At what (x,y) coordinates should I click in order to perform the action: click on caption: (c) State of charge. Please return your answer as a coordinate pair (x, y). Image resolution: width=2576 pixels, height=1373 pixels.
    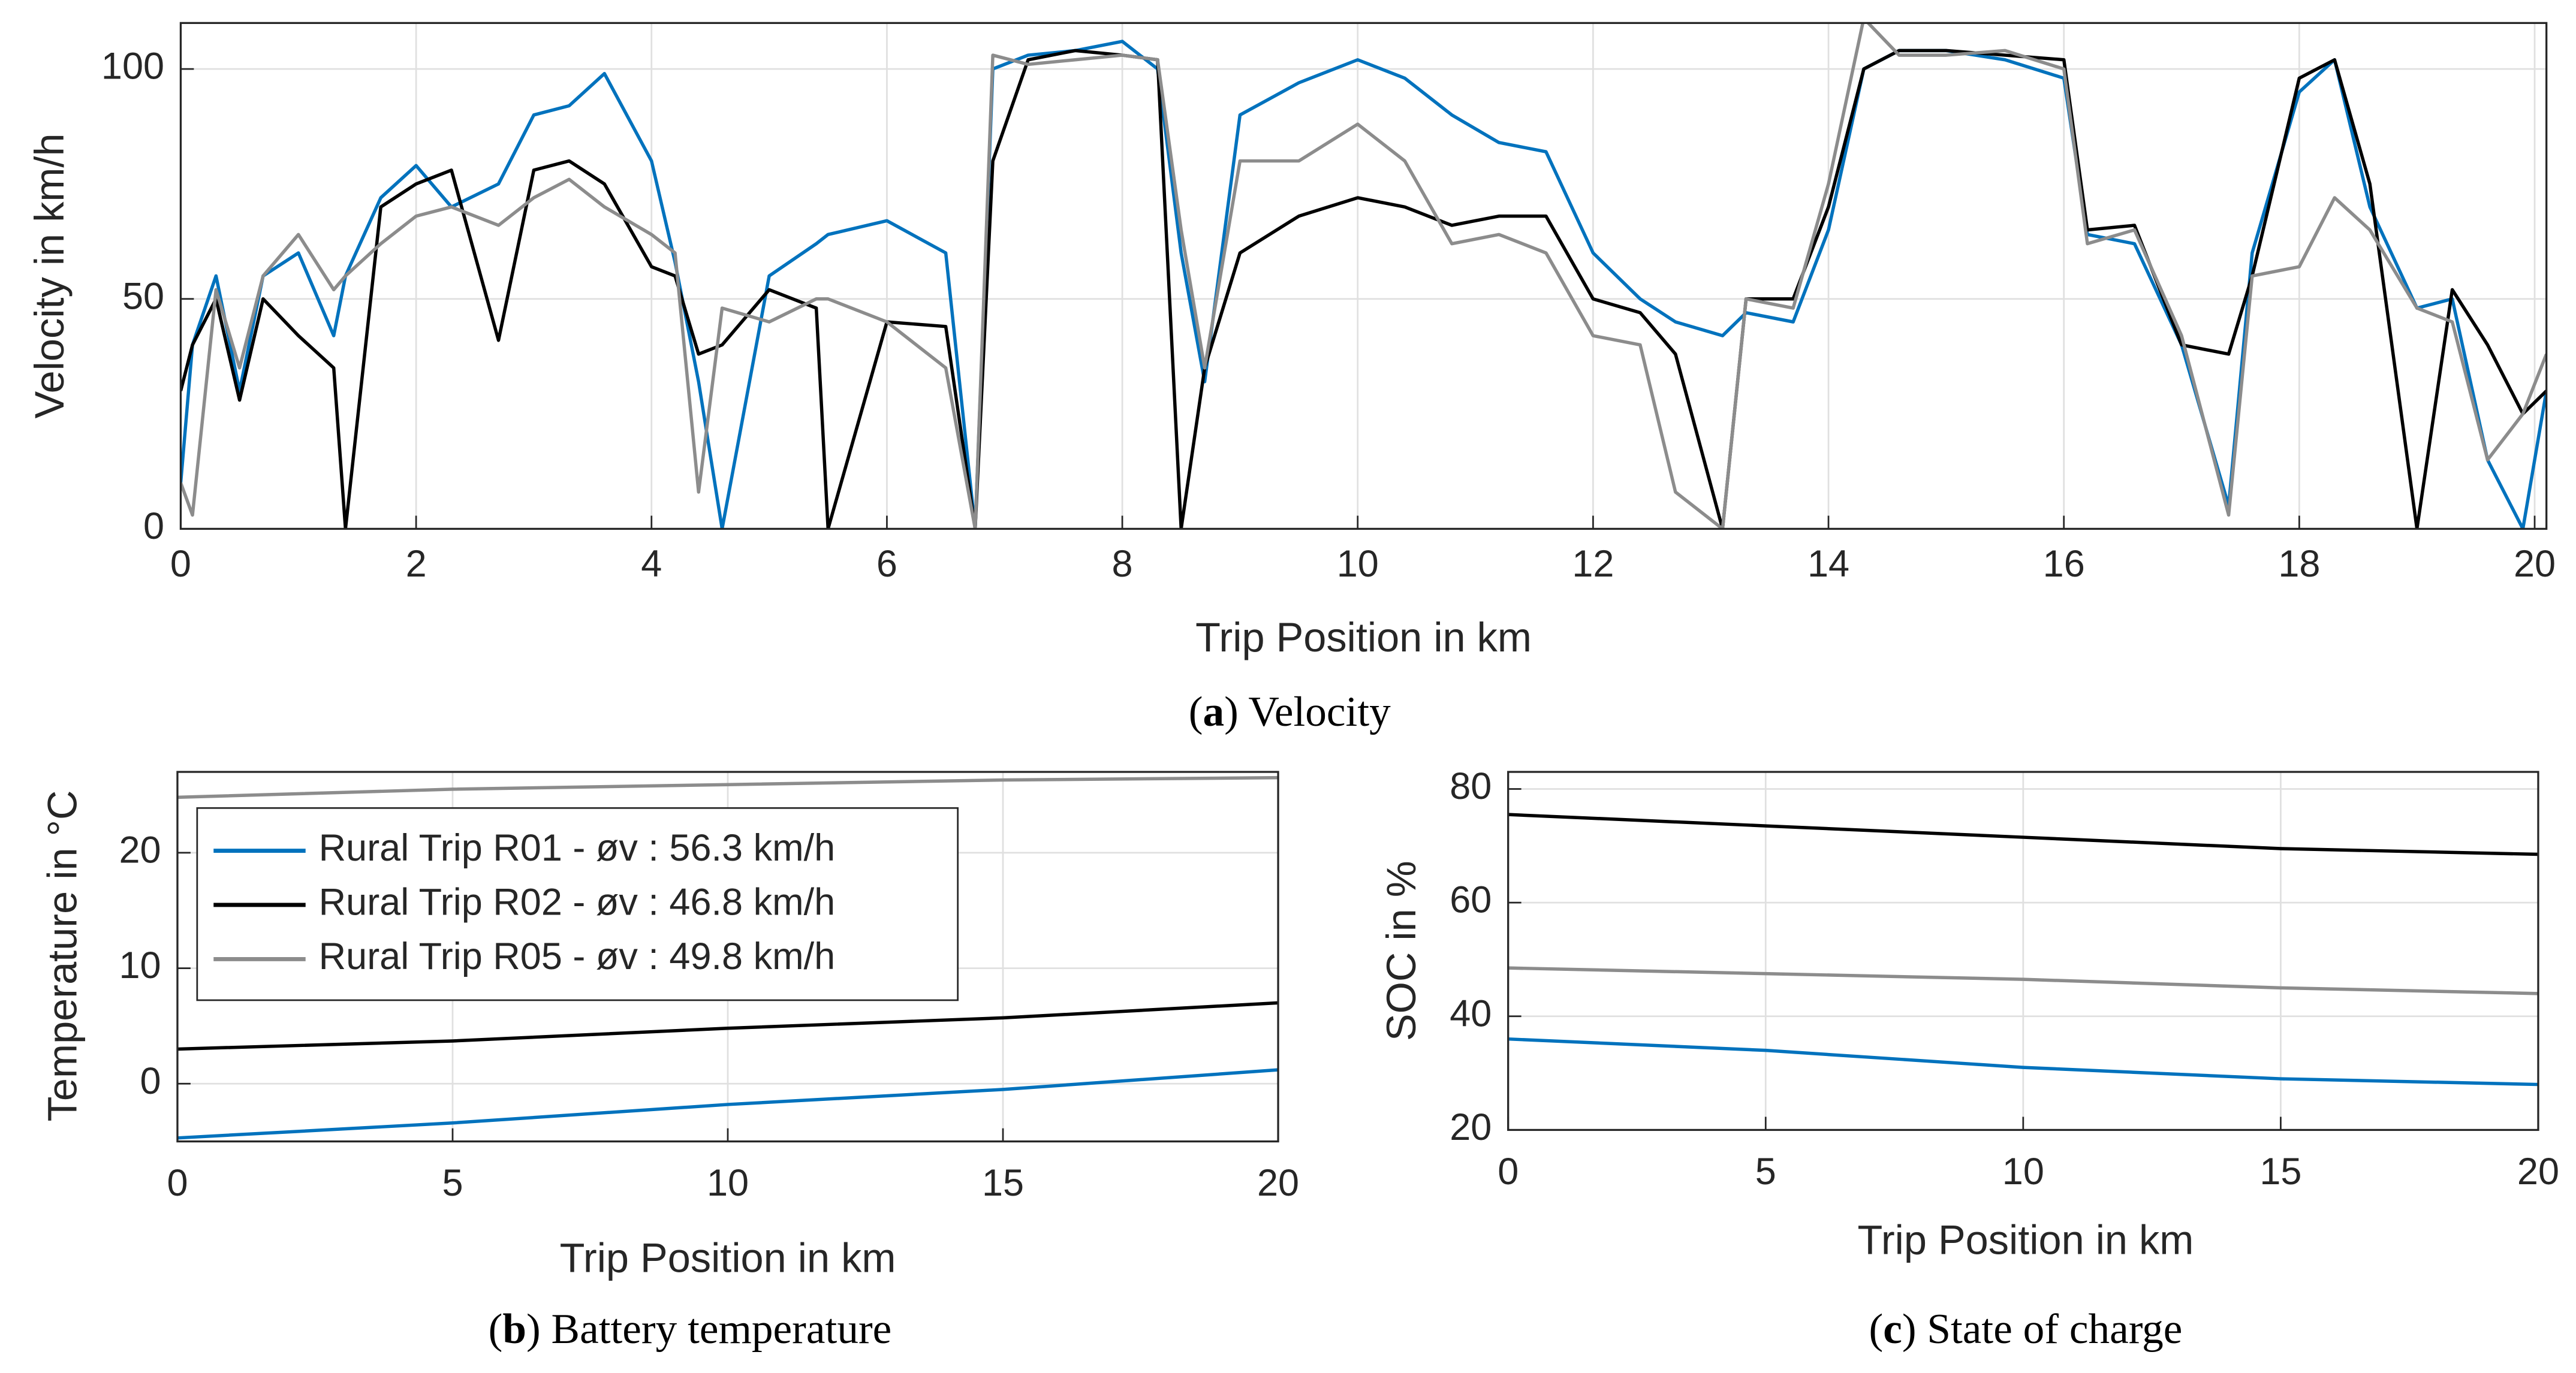
    Looking at the image, I should click on (2026, 1329).